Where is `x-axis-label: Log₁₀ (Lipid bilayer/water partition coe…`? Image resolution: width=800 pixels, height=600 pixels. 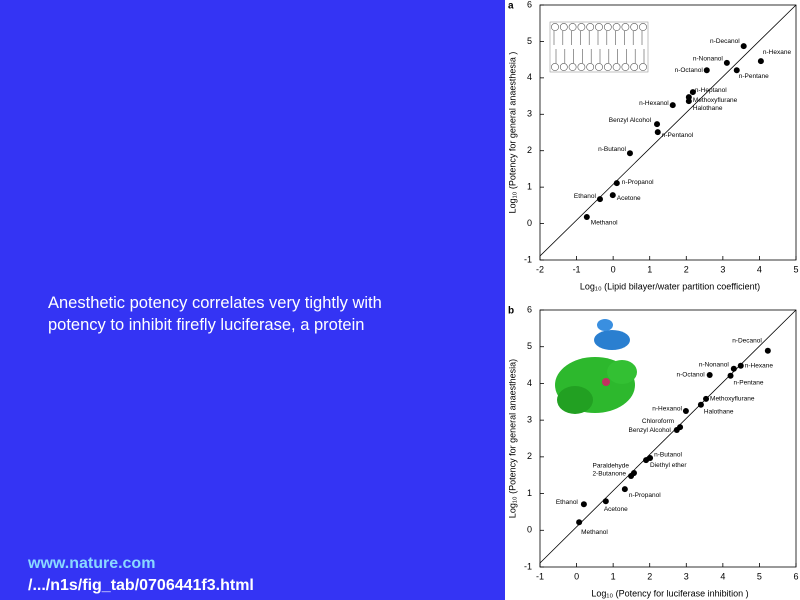 x-axis-label: Log₁₀ (Lipid bilayer/water partition coe… is located at coordinates (670, 286).